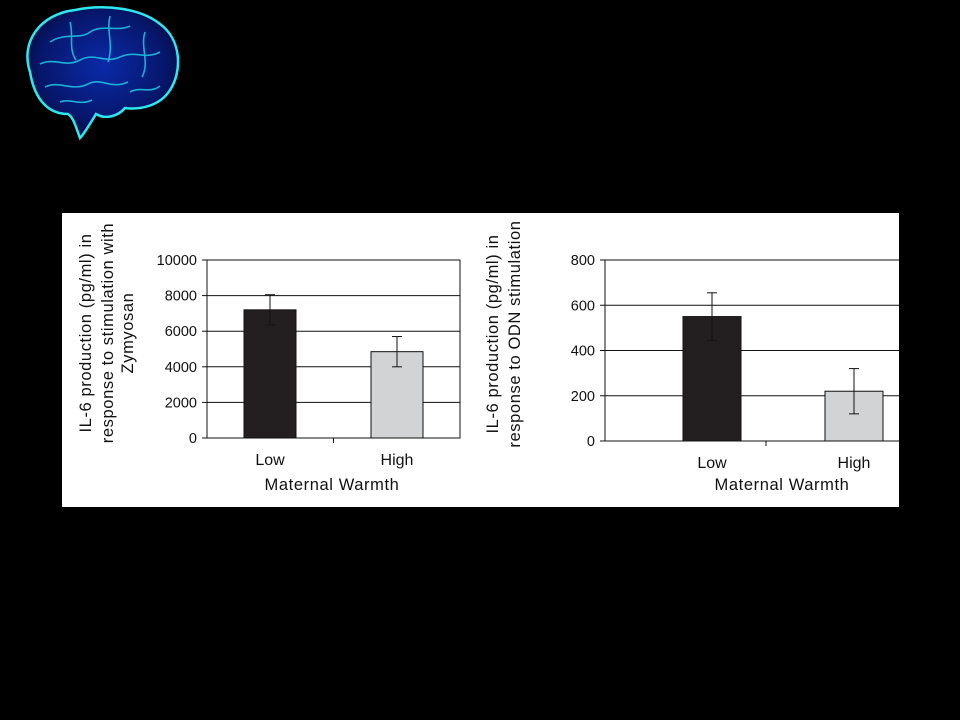 This screenshot has width=960, height=720. What do you see at coordinates (181, 368) in the screenshot?
I see `y-tick-label: 4000` at bounding box center [181, 368].